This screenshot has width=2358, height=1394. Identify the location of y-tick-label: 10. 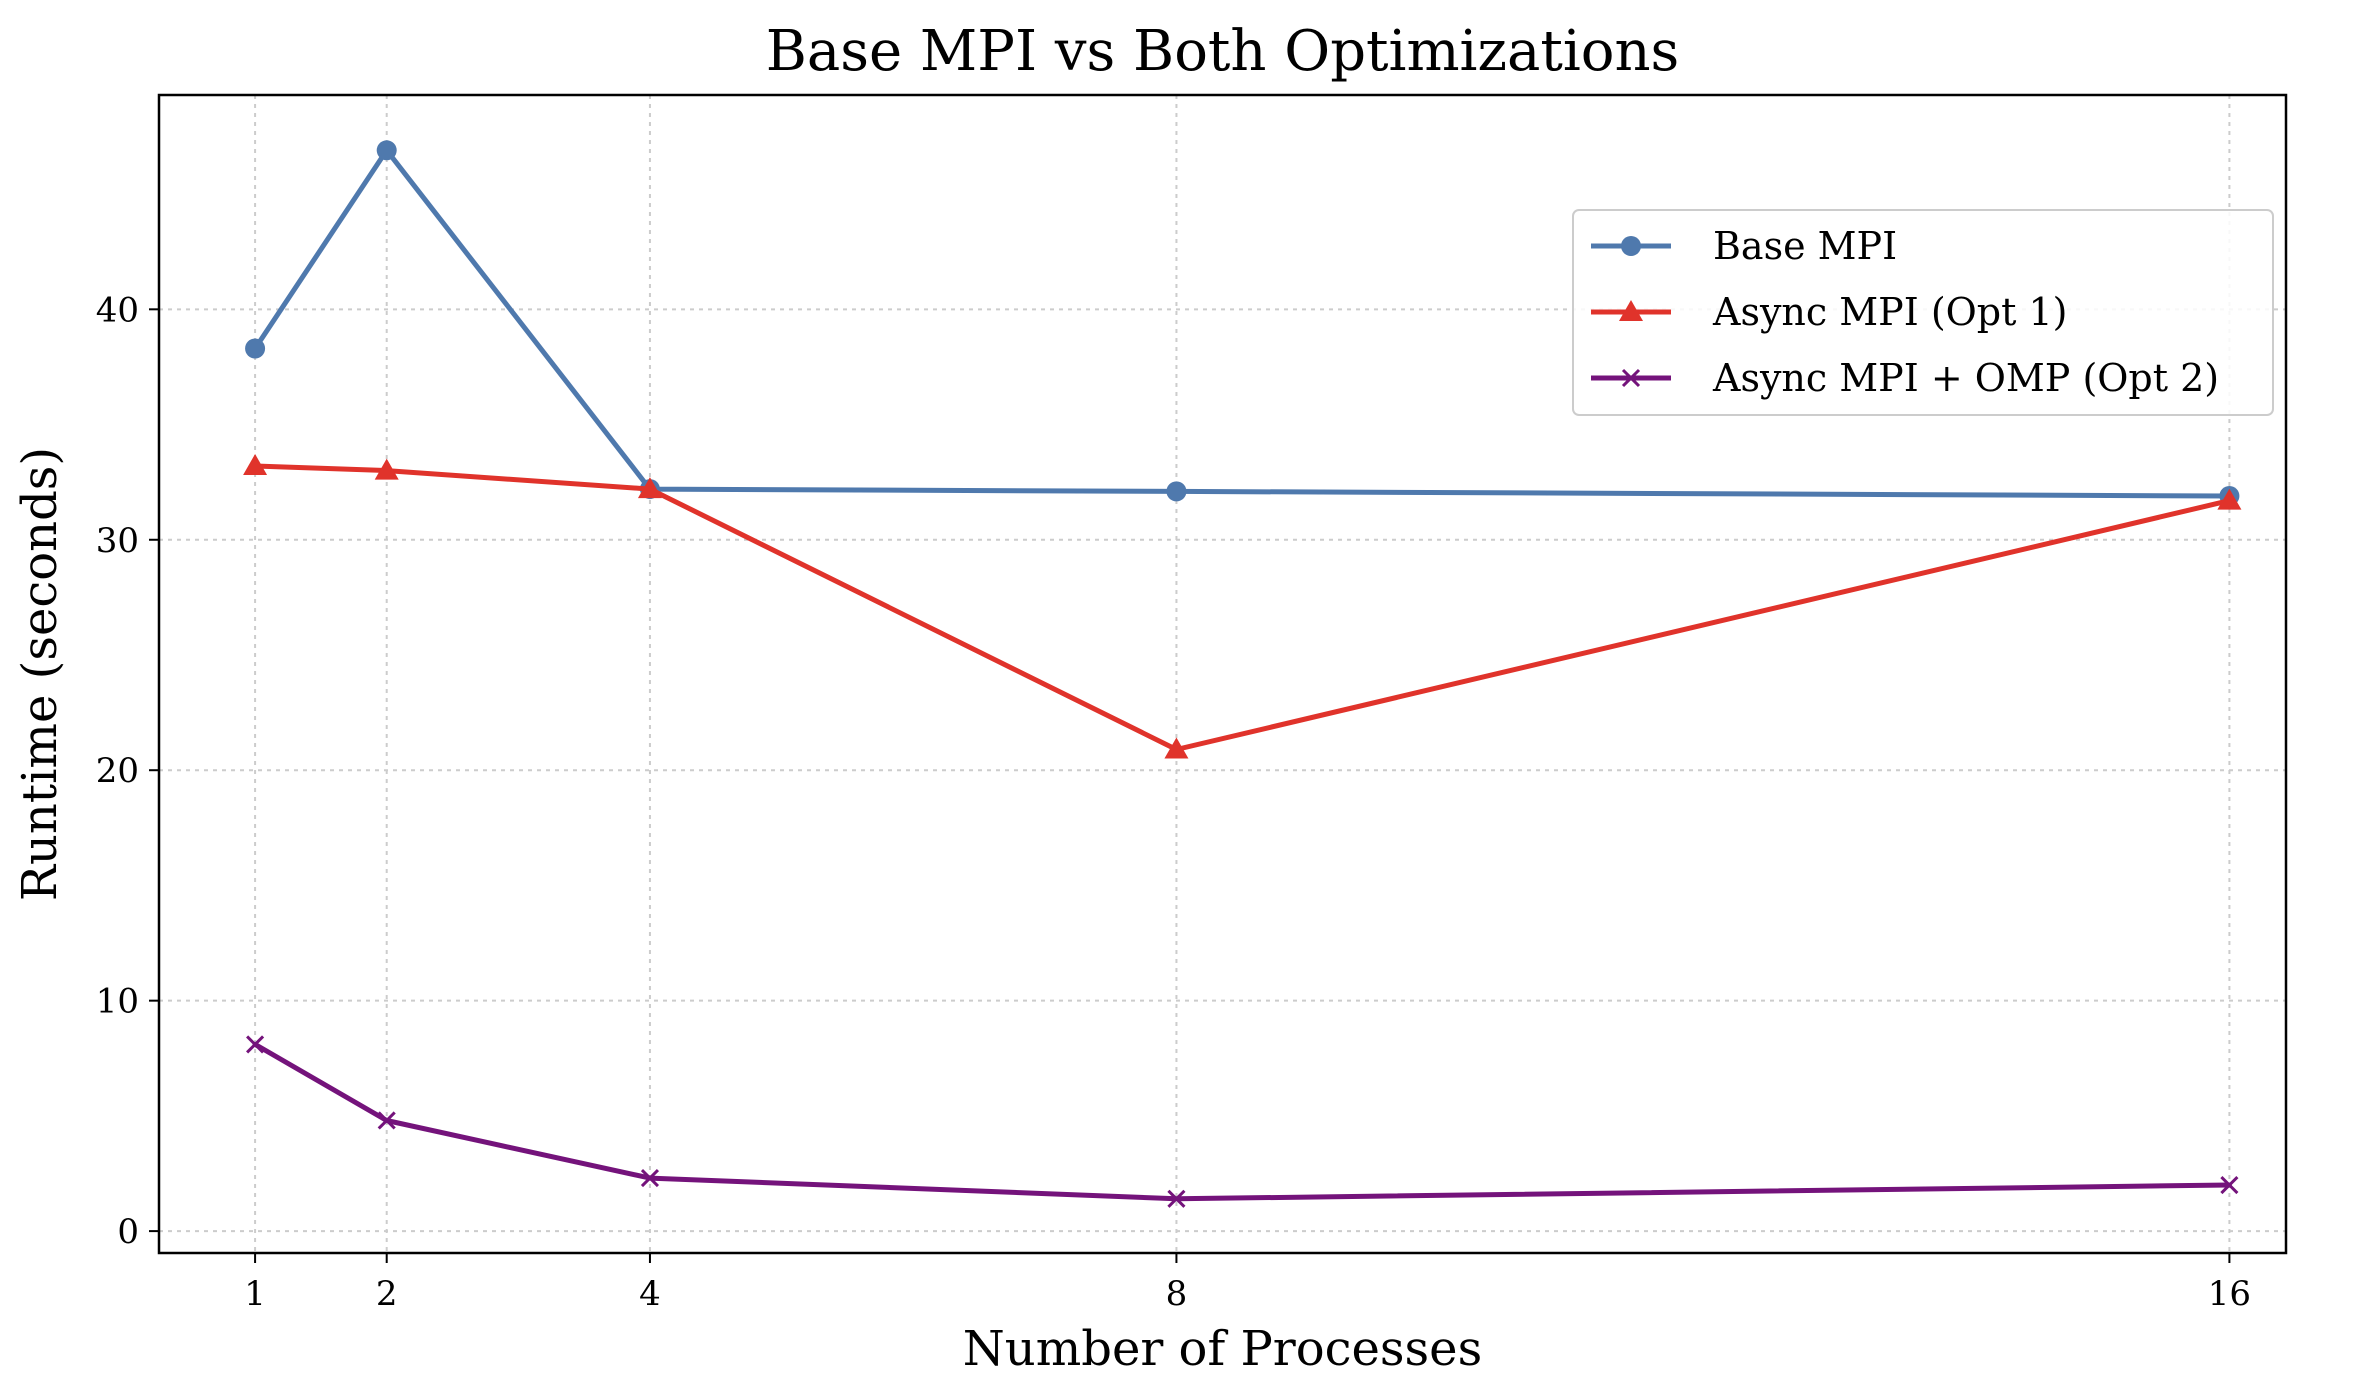
(117, 1002).